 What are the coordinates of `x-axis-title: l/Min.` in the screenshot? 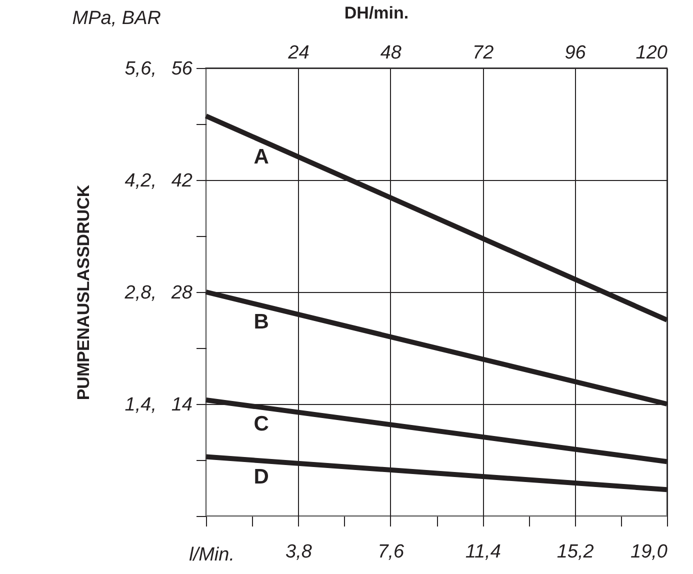 It's located at (211, 555).